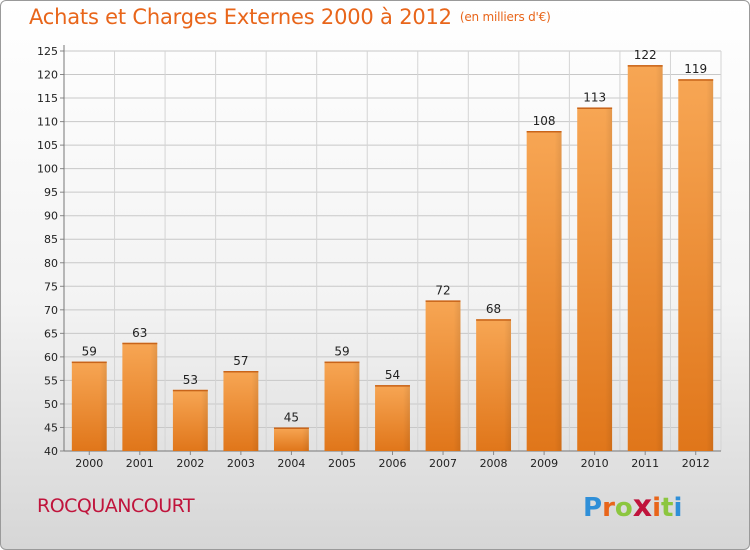 Image resolution: width=750 pixels, height=550 pixels. Describe the element at coordinates (51, 357) in the screenshot. I see `y-tick-label: 60` at that location.